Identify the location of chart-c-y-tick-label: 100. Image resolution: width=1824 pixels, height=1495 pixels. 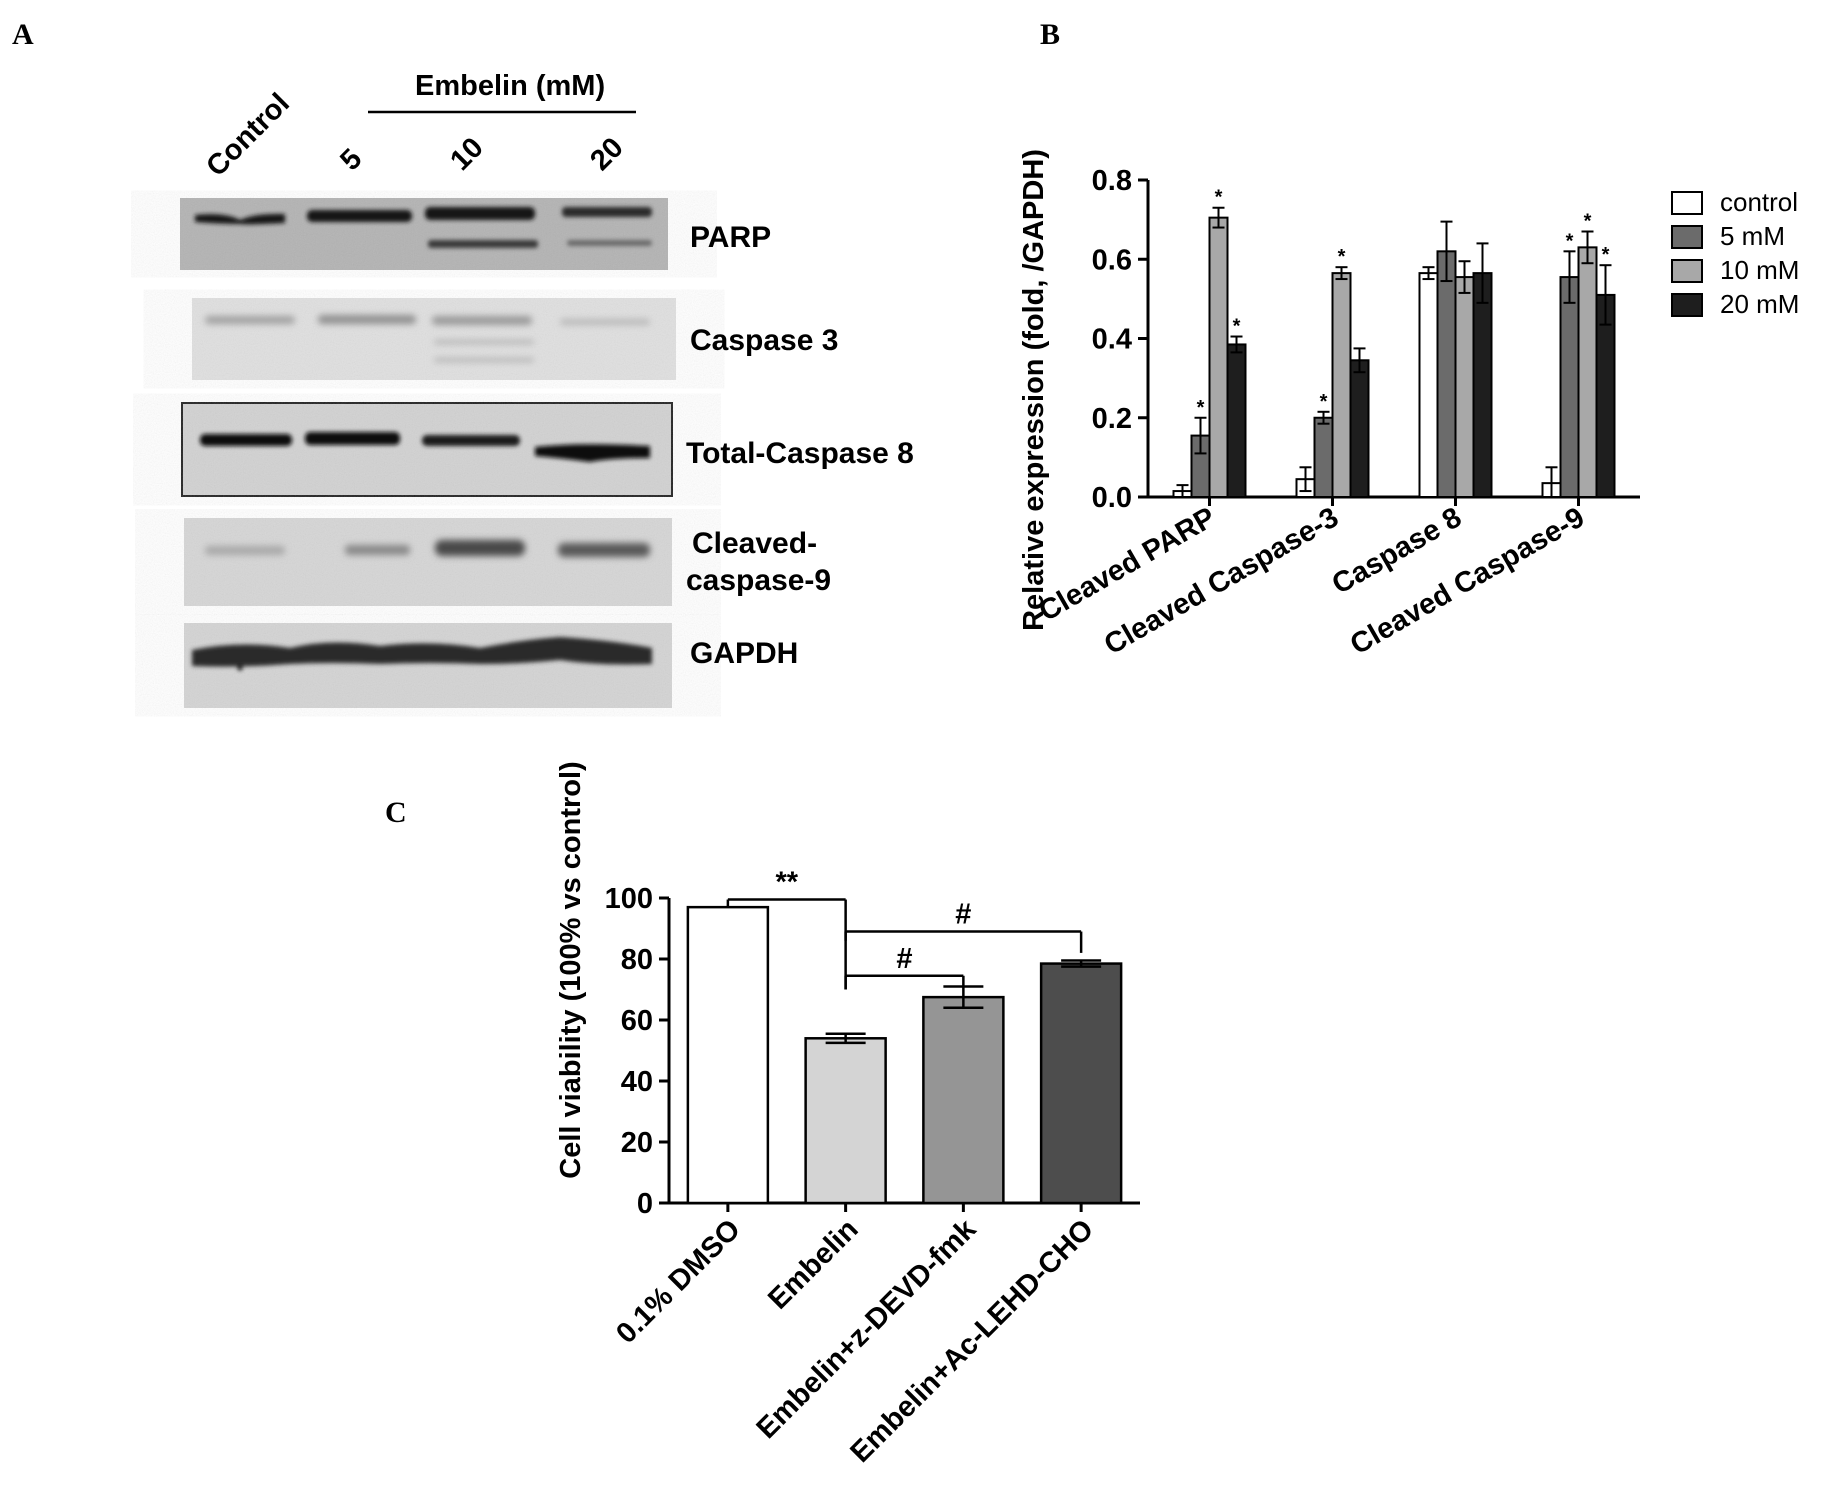
(629, 899).